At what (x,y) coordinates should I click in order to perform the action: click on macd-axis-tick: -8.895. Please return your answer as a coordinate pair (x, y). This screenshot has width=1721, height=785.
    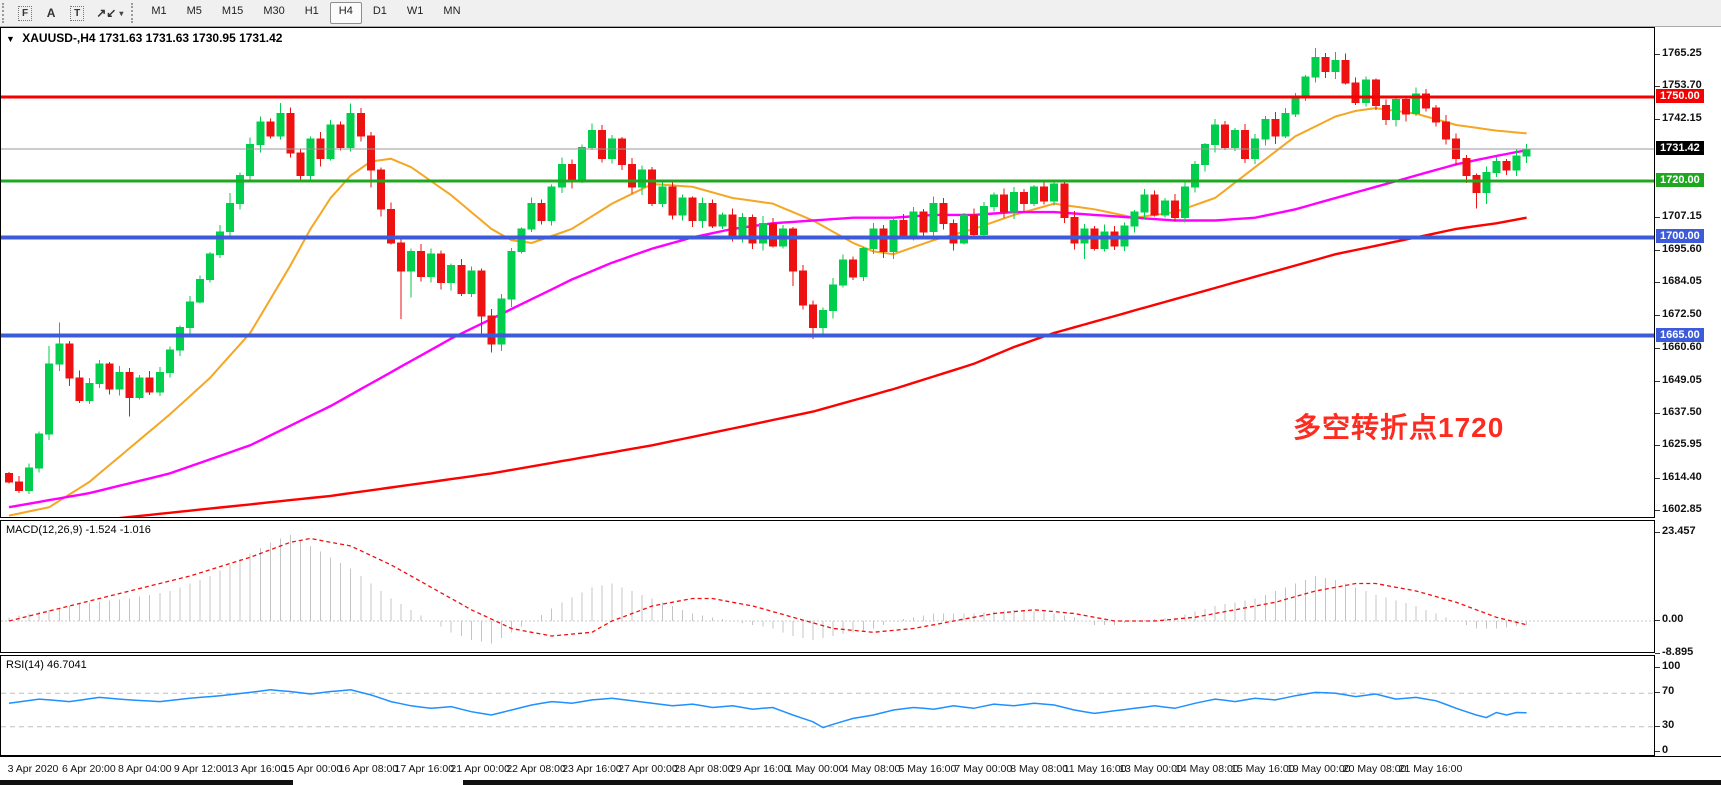
    Looking at the image, I should click on (1678, 652).